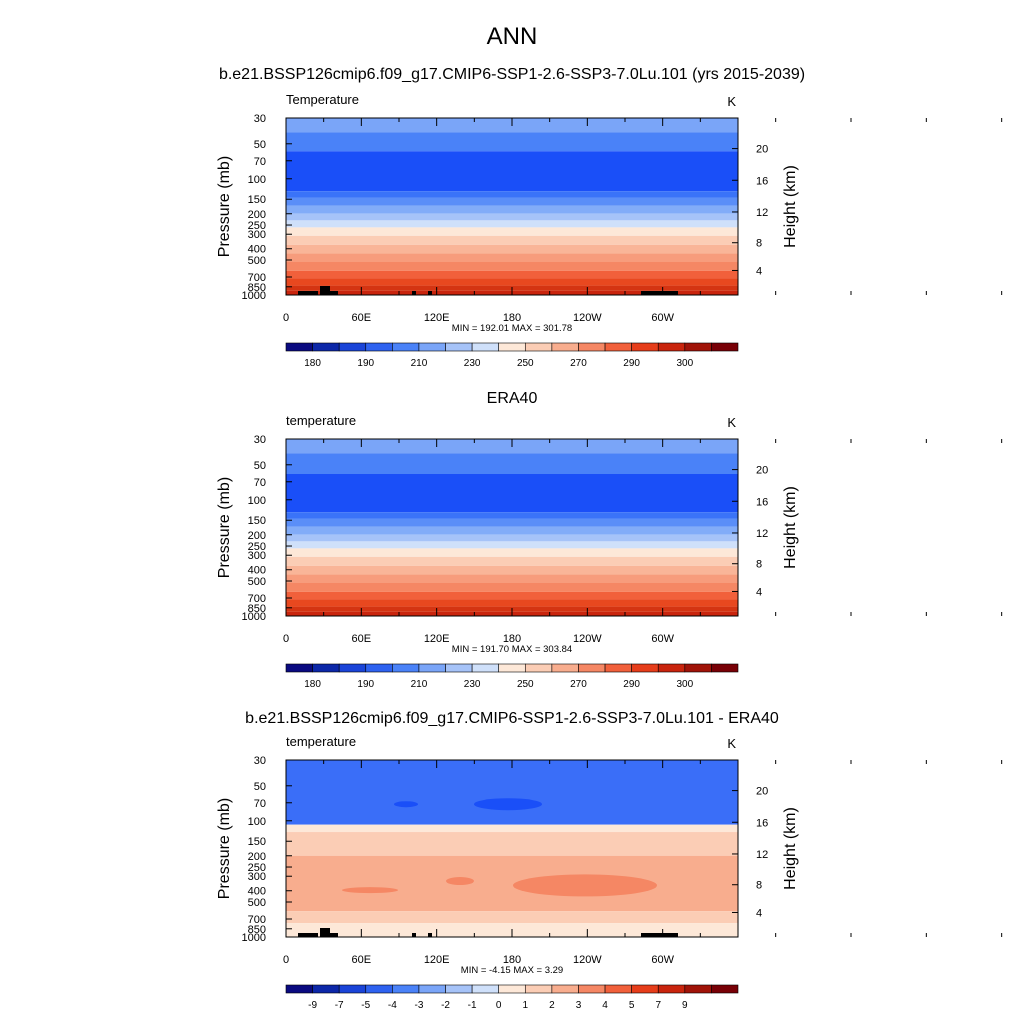 This screenshot has height=1024, width=1024. What do you see at coordinates (445, 1005) in the screenshot?
I see `colorbar-label: -2` at bounding box center [445, 1005].